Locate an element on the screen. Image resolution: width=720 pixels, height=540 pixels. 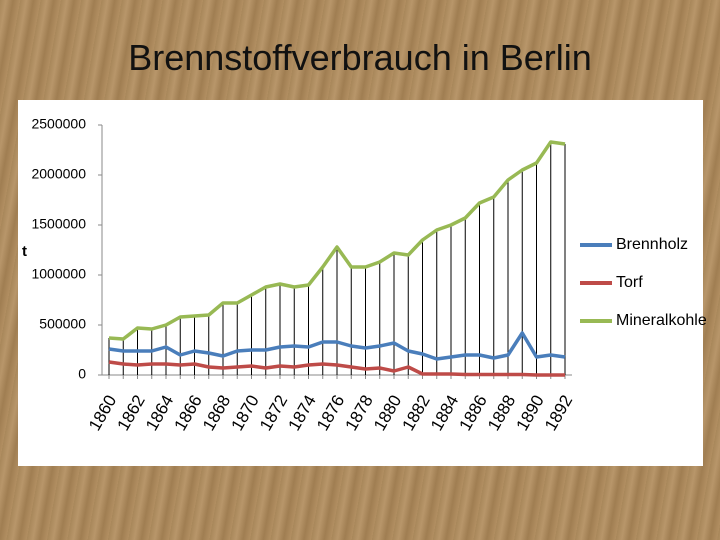
legend-label: Brennholz is located at coordinates (652, 244).